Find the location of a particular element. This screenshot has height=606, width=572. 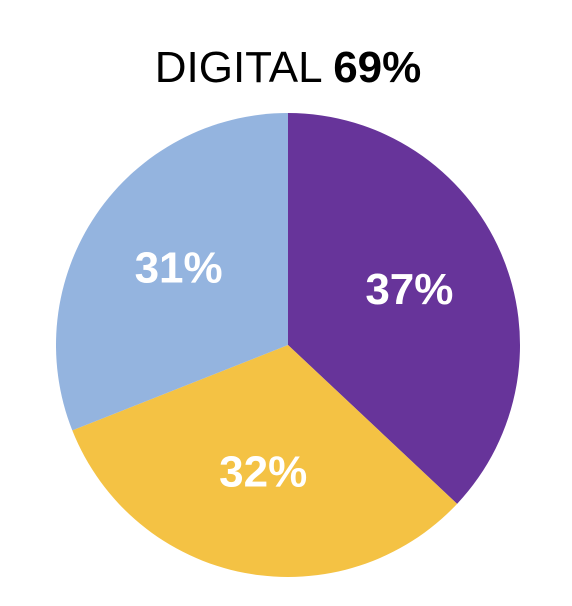

data-label: 37% is located at coordinates (409, 289).